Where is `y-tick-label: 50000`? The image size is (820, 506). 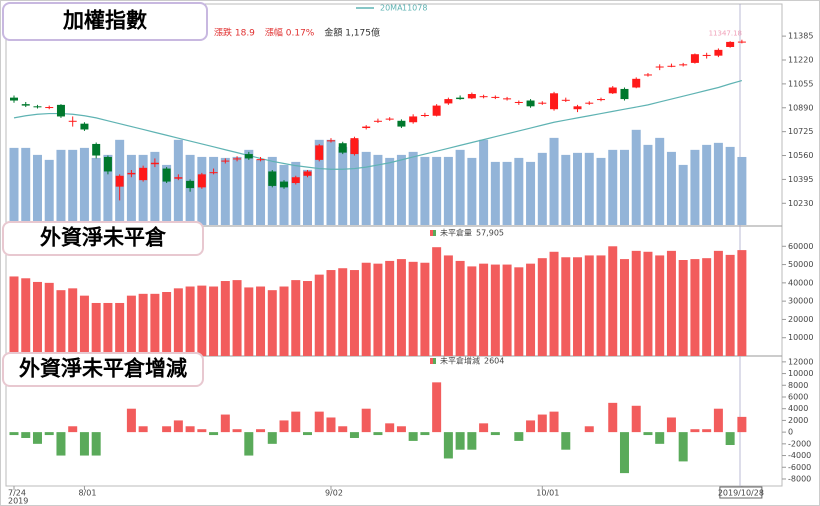
y-tick-label: 50000 is located at coordinates (800, 264).